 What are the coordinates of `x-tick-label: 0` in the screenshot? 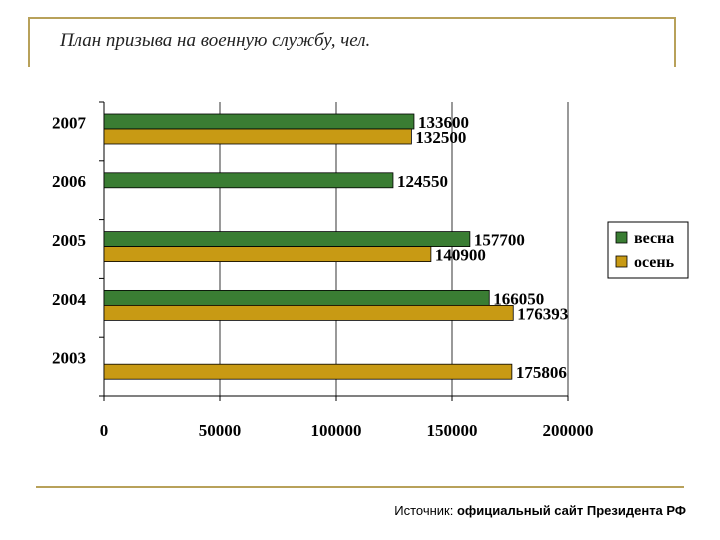 It's located at (104, 430).